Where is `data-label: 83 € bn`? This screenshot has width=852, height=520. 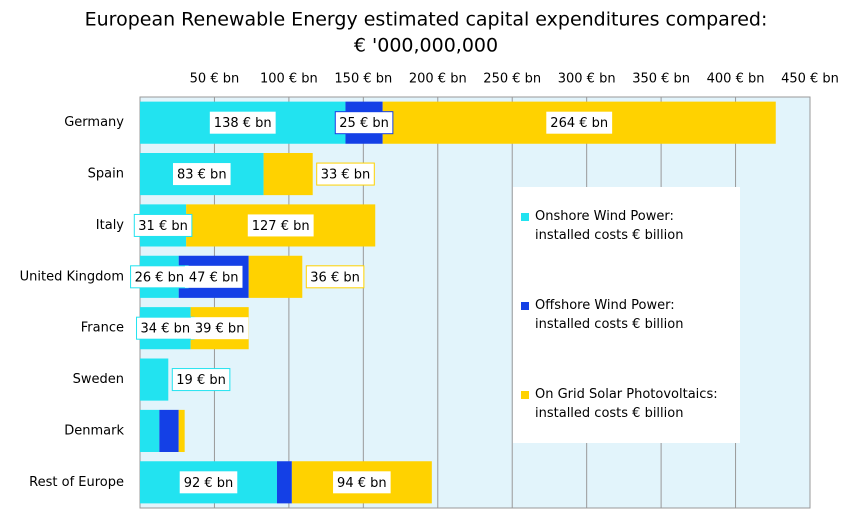
data-label: 83 € bn is located at coordinates (202, 175).